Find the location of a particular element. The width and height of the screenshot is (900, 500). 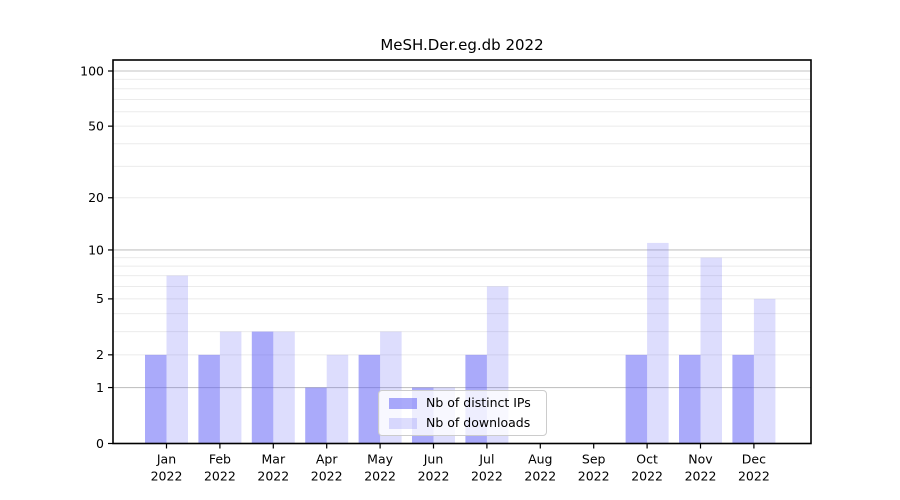

x-tick-label-month: Feb is located at coordinates (220, 459).